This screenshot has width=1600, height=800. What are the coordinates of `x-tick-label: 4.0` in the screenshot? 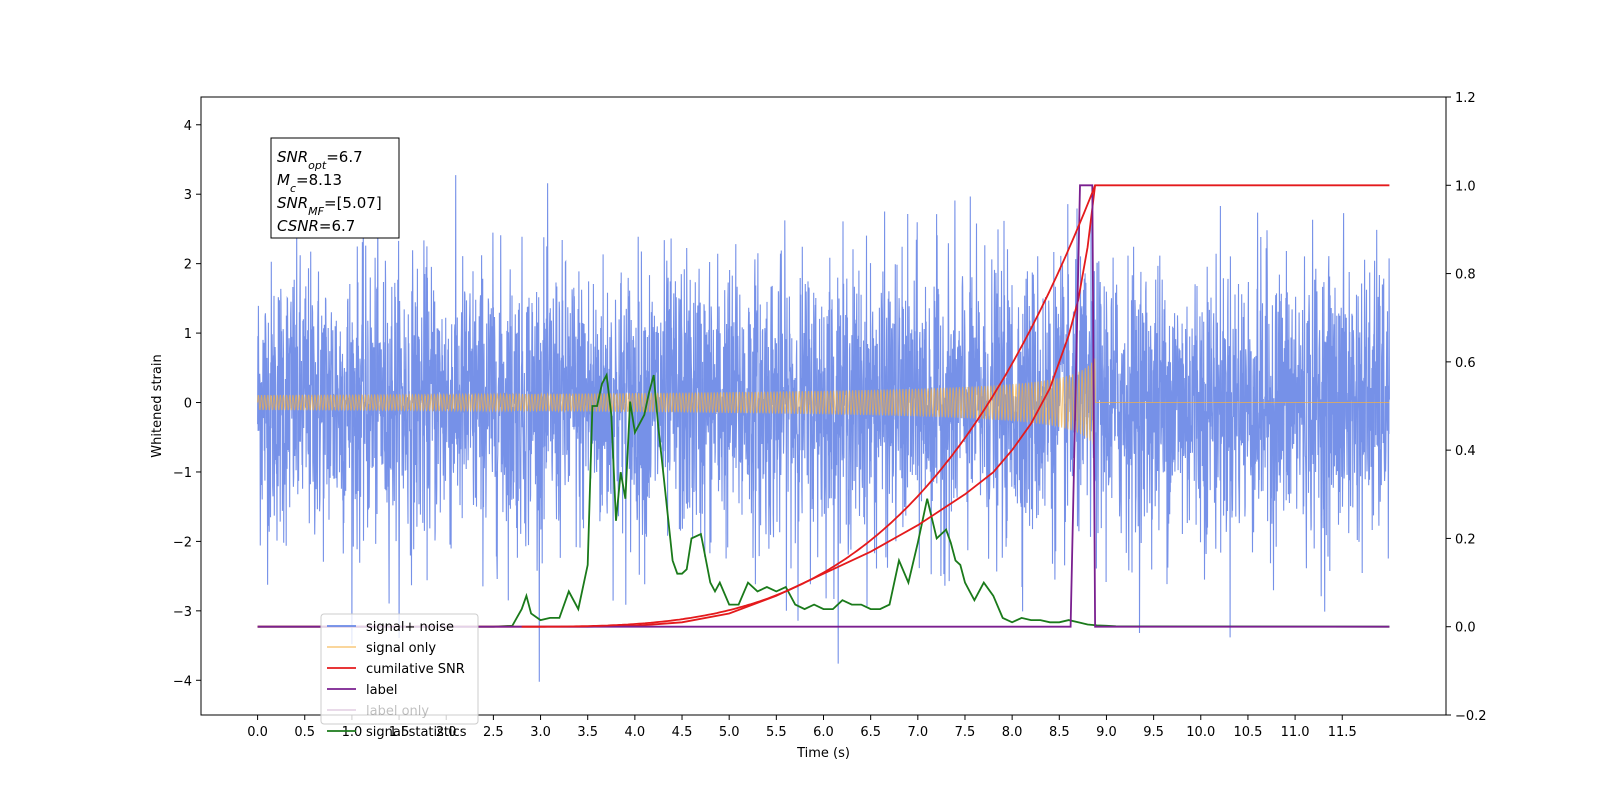 It's located at (635, 732).